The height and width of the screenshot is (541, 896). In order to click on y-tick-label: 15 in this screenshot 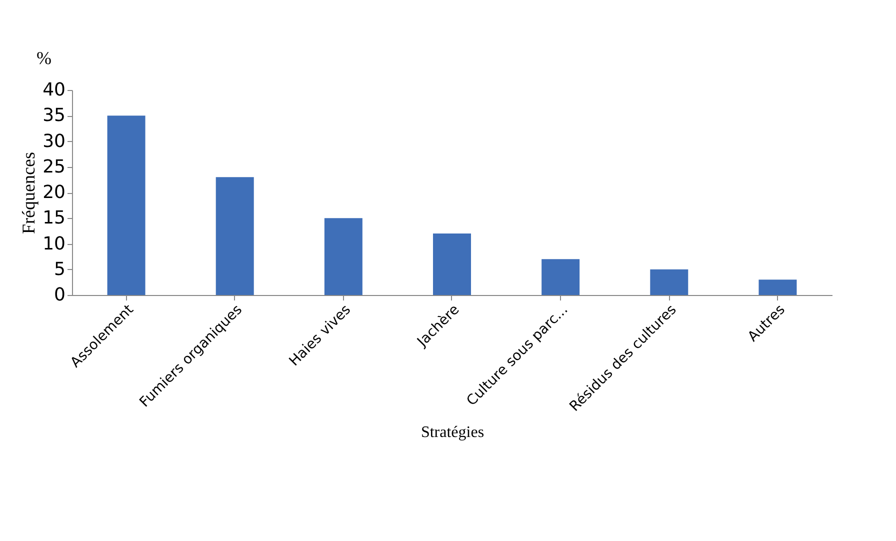, I will do `click(54, 218)`.